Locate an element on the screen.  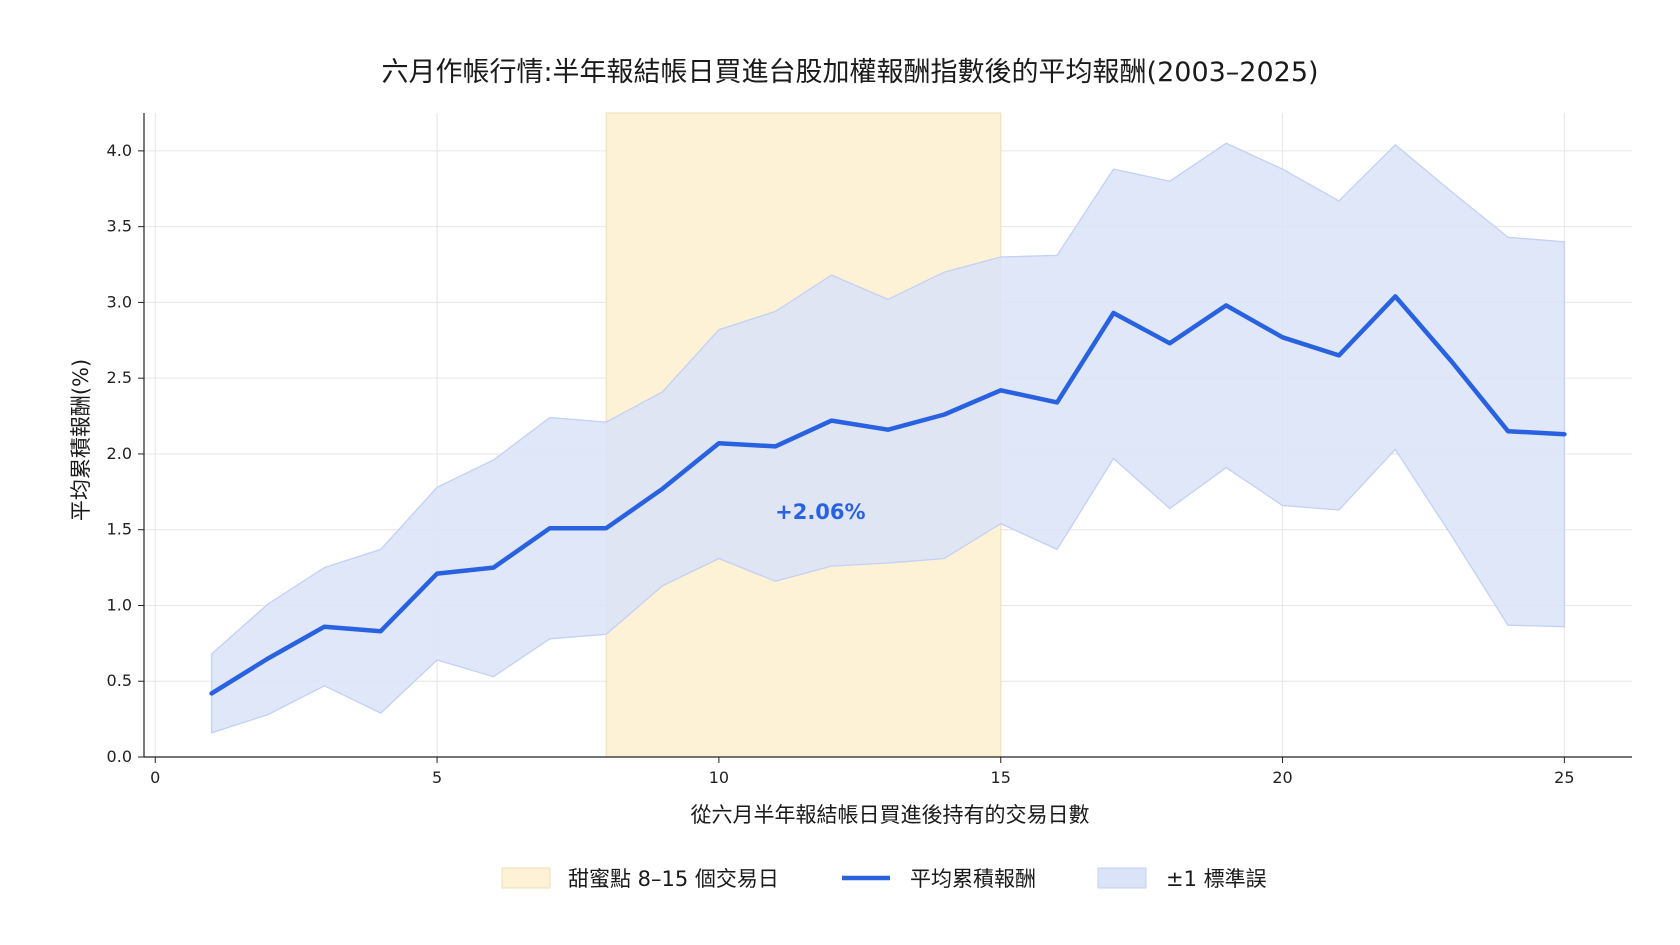
legend-swatch-band is located at coordinates (1122, 878).